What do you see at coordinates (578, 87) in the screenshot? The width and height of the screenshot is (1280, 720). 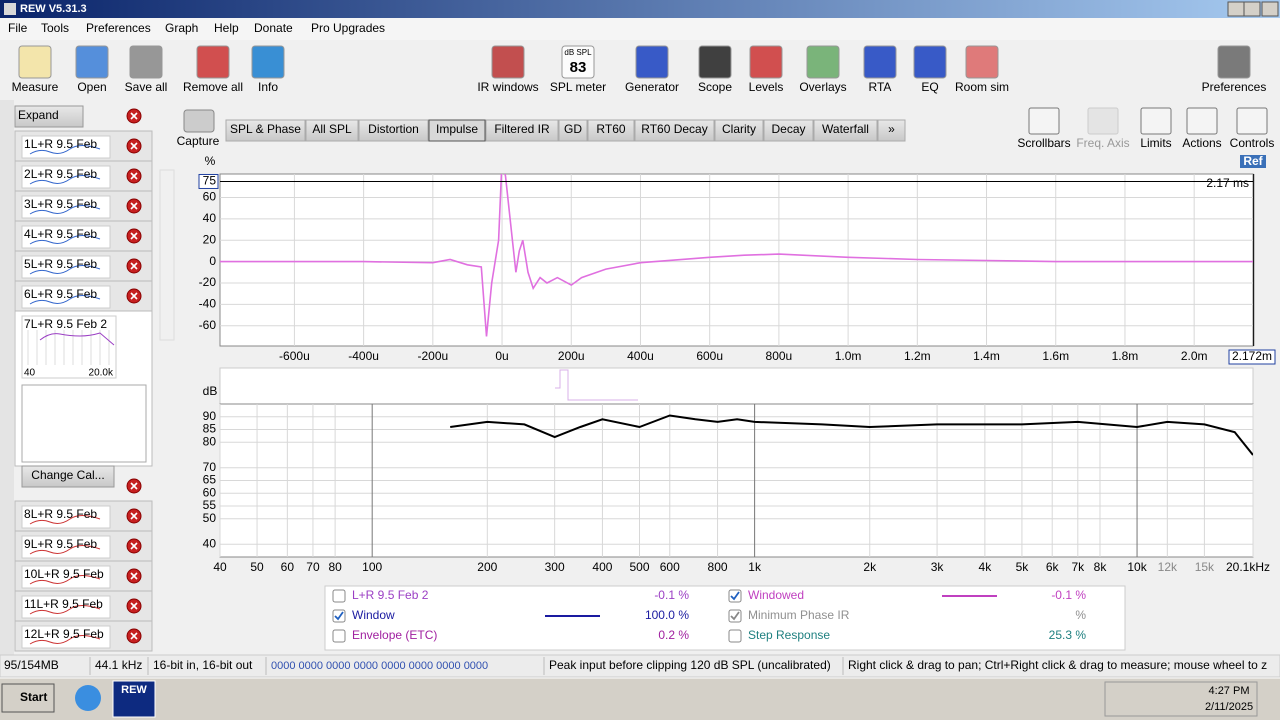 I see `toolbar-label: SPL meter` at bounding box center [578, 87].